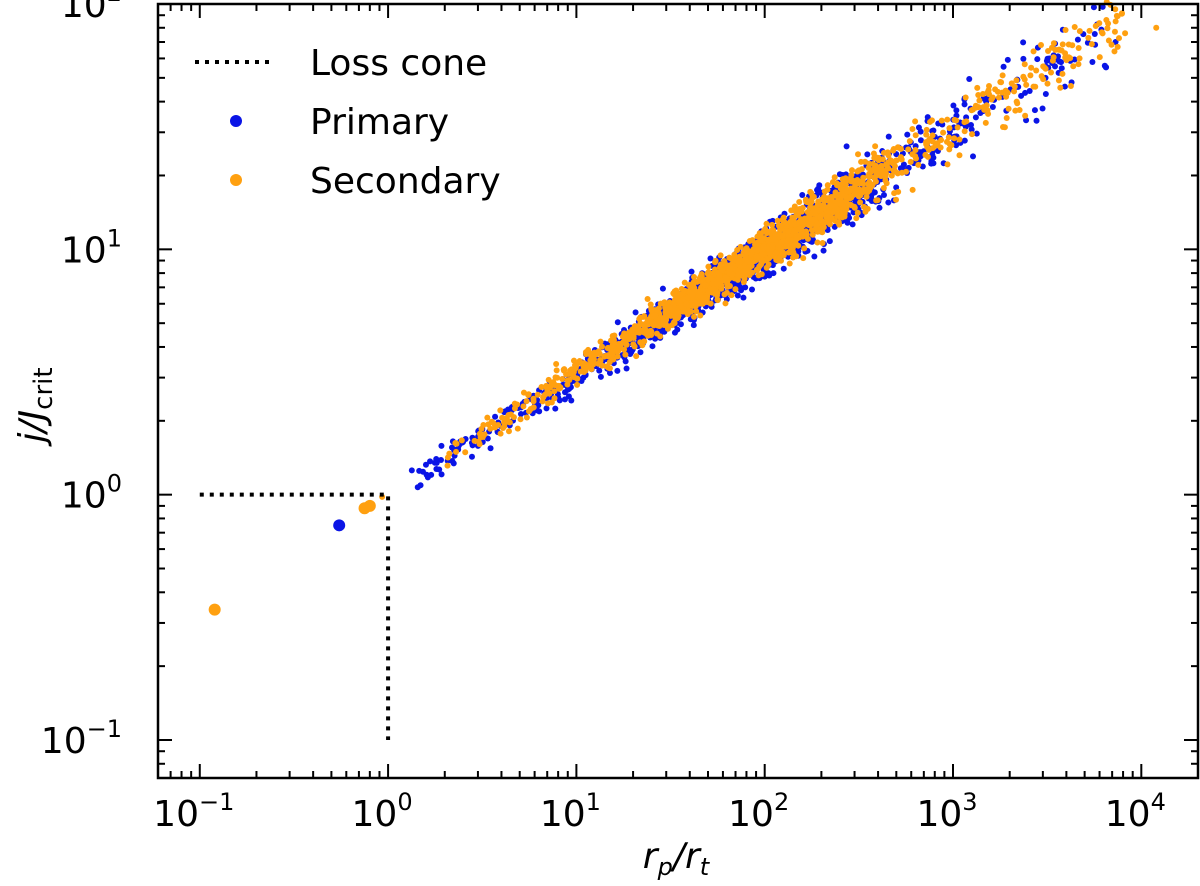 The width and height of the screenshot is (1200, 886). Describe the element at coordinates (379, 122) in the screenshot. I see `legend-label-primary: Primary` at that location.